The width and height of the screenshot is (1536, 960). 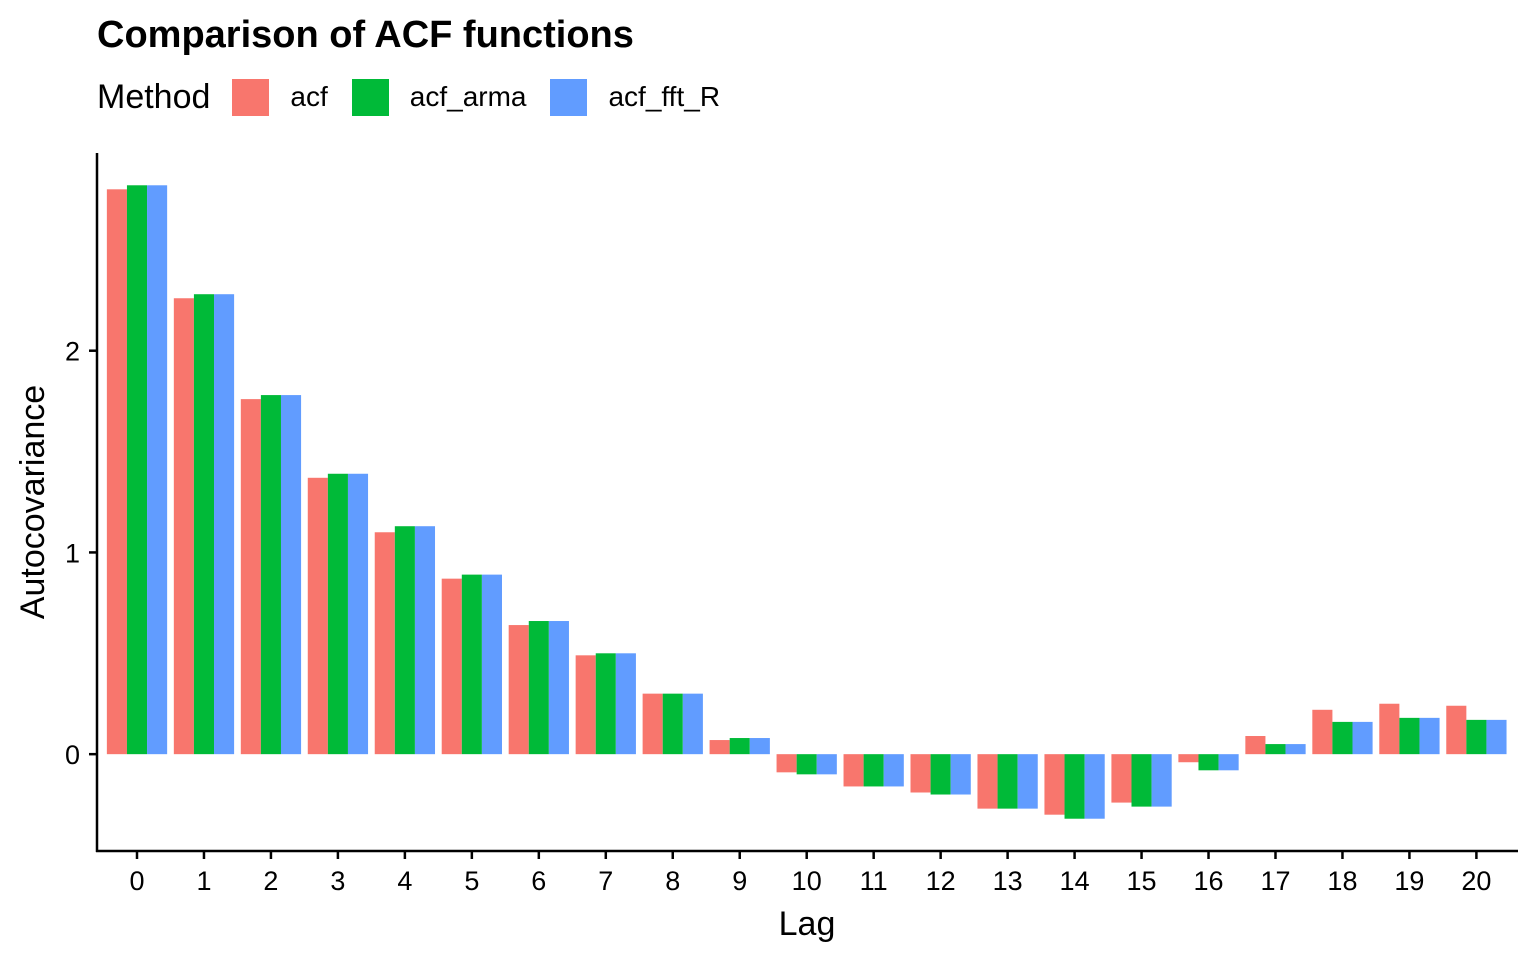 I want to click on x-tick-label-9: 9, so click(x=739, y=881).